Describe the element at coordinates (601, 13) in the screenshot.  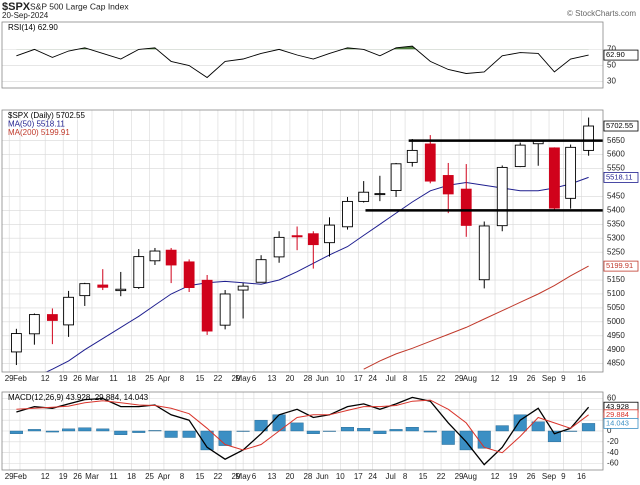
I see `credit: © StockCharts.com` at that location.